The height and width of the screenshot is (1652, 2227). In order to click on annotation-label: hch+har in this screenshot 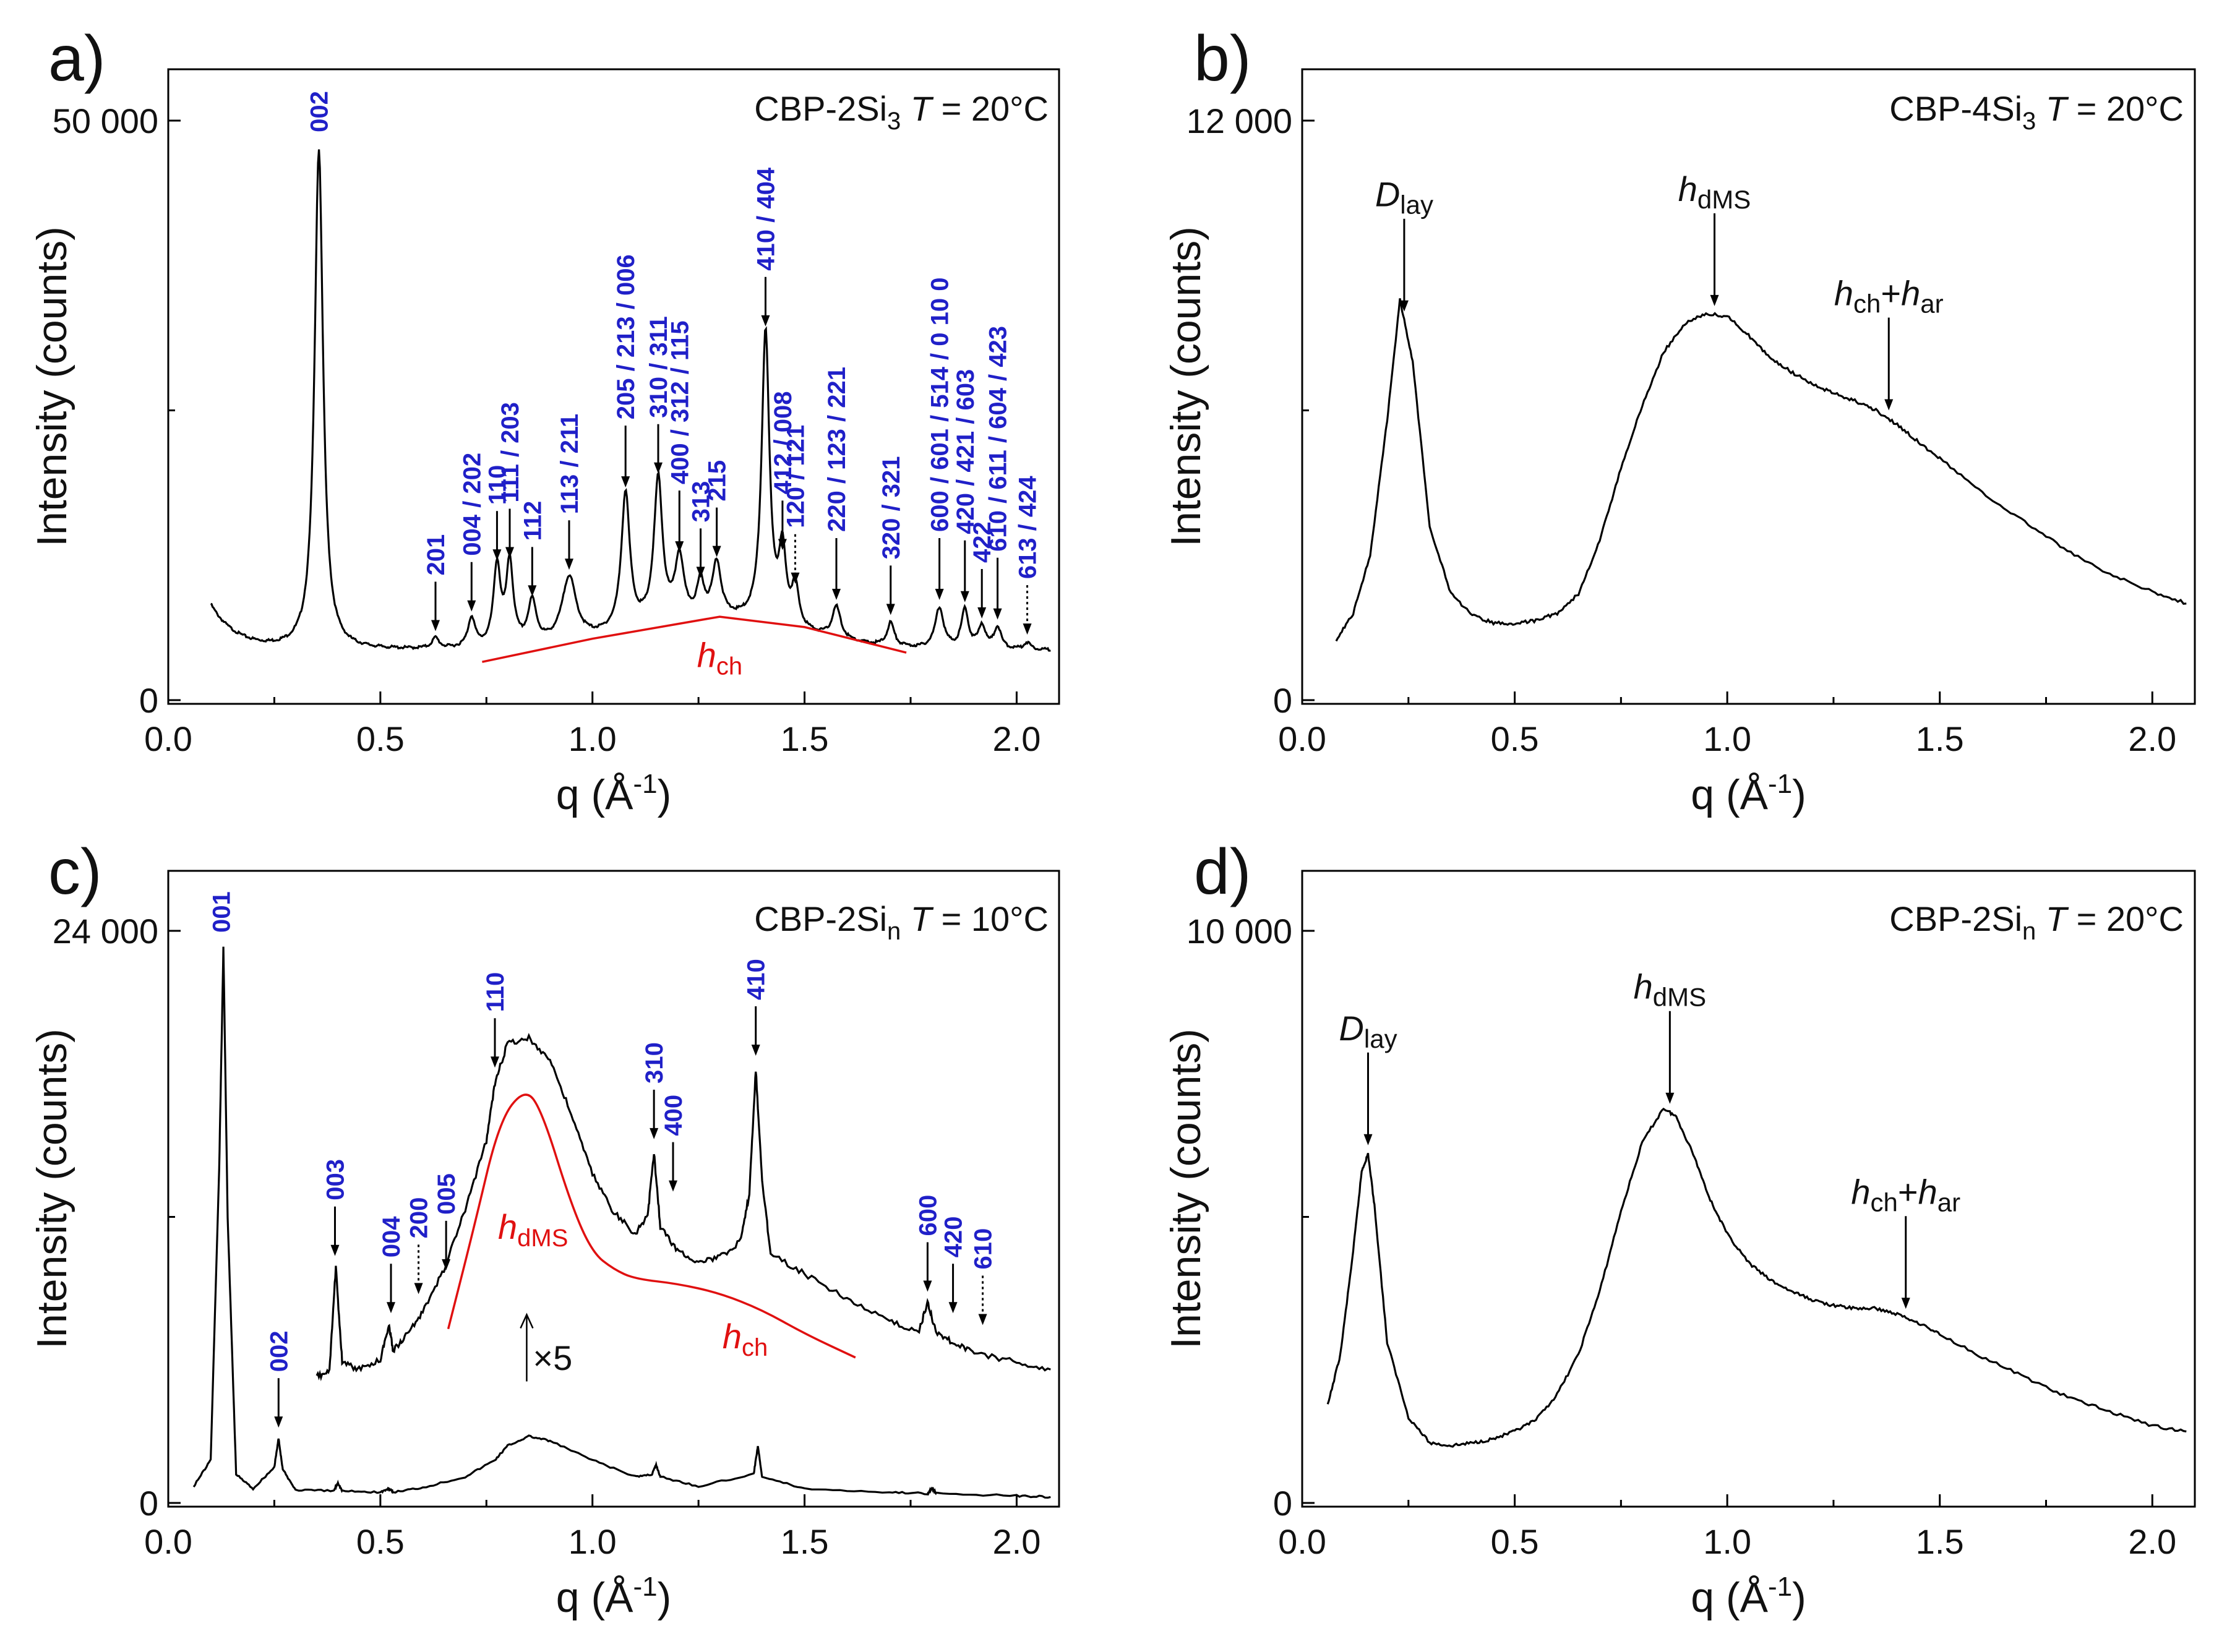, I will do `click(1906, 1194)`.